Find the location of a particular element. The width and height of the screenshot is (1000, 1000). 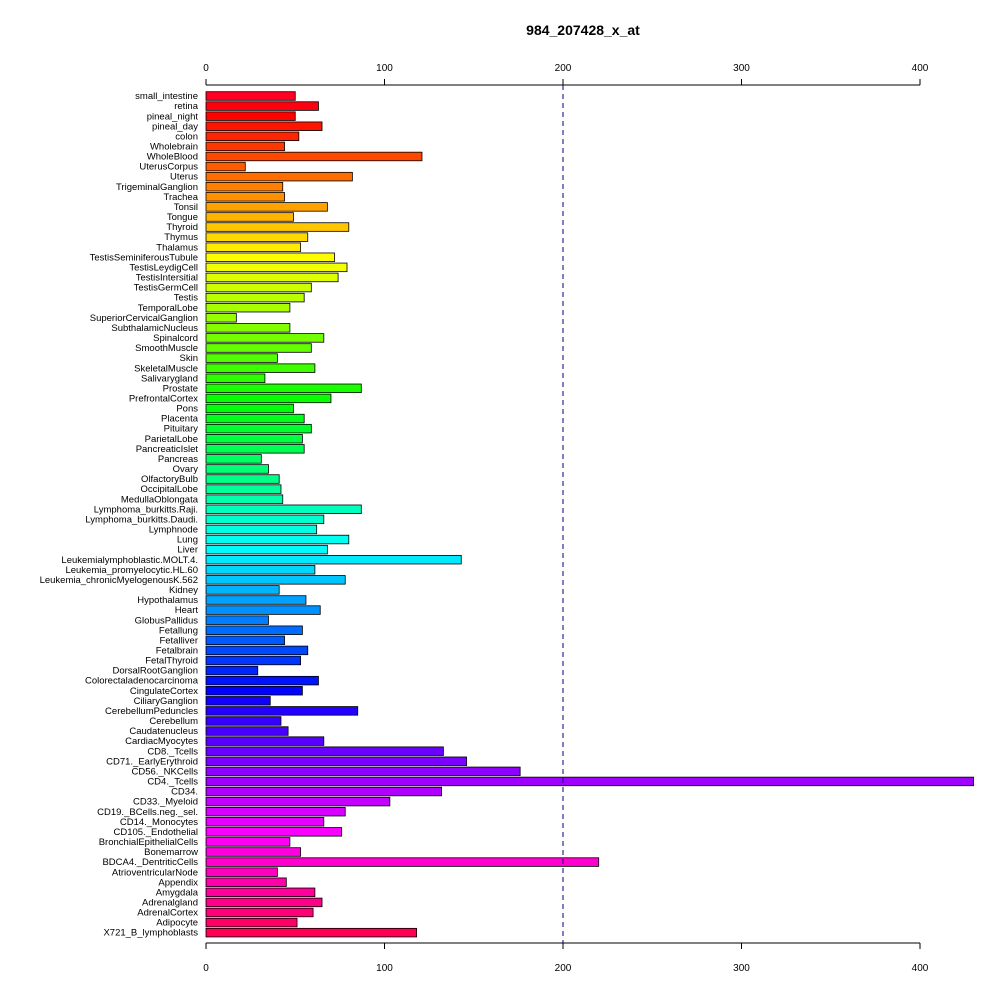

category-label: Fetalbrain is located at coordinates (177, 651).